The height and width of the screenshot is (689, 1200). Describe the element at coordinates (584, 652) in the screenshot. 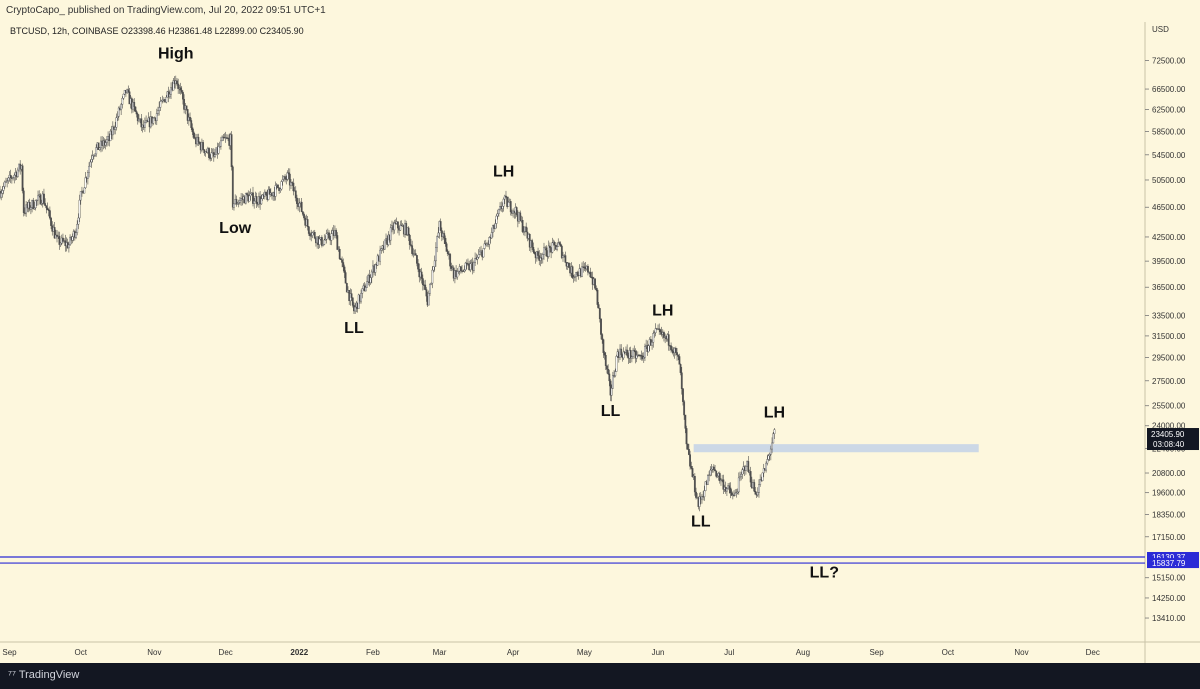

I see `x-tick-label: May` at that location.